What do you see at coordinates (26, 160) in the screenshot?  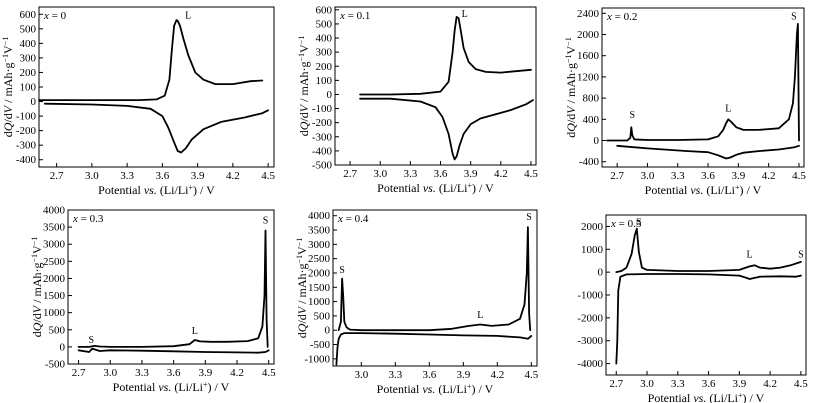 I see `y-tick-label: -400` at bounding box center [26, 160].